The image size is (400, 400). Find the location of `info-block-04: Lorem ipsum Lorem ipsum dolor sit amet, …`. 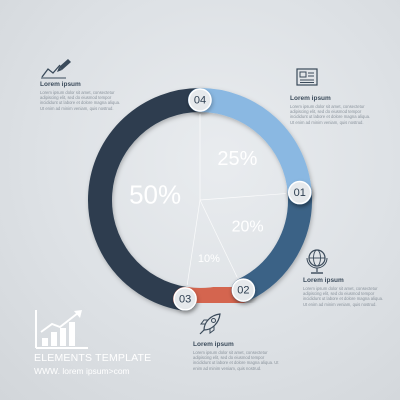

info-block-04: Lorem ipsum Lorem ipsum dolor sit amet, … is located at coordinates (82, 96).